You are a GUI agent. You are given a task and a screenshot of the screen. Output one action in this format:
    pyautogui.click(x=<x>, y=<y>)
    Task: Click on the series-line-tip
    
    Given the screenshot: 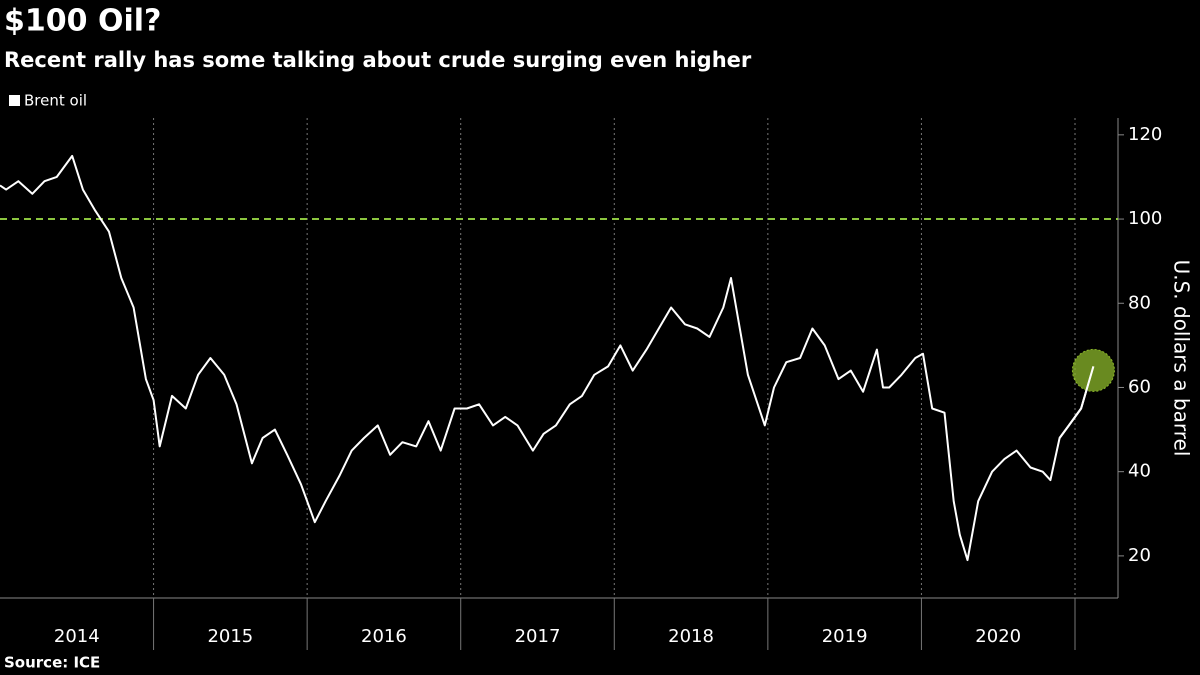 What is the action you would take?
    pyautogui.click(x=1076, y=402)
    